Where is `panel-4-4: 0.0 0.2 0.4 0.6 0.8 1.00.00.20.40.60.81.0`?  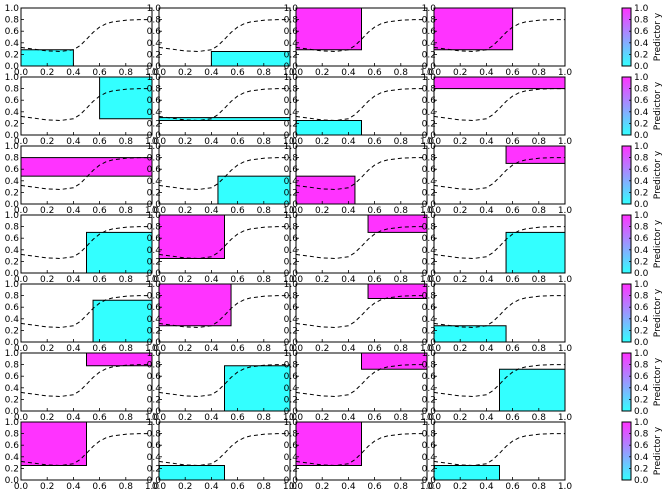
panel-4-4: 0.0 0.2 0.4 0.6 0.8 1.00.00.20.40.60.81.0 is located at coordinates (497, 248).